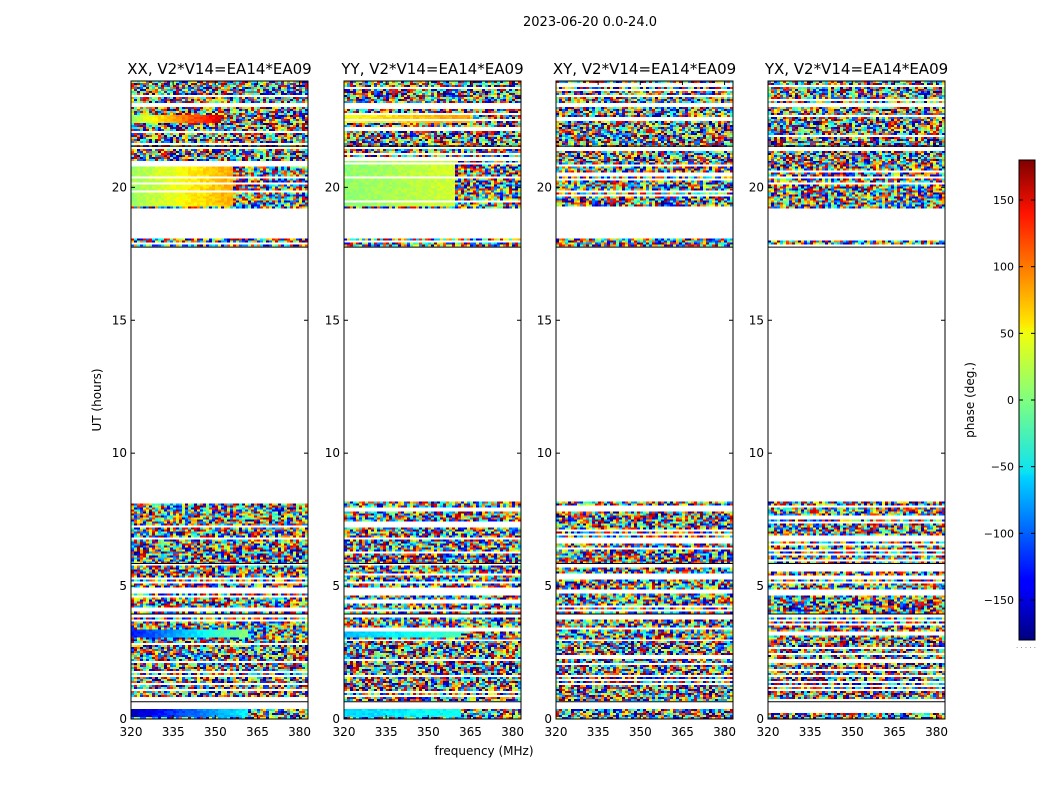 Image resolution: width=1050 pixels, height=800 pixels. I want to click on panel-title: YY, V2*V14=EA14*EA09, so click(431, 69).